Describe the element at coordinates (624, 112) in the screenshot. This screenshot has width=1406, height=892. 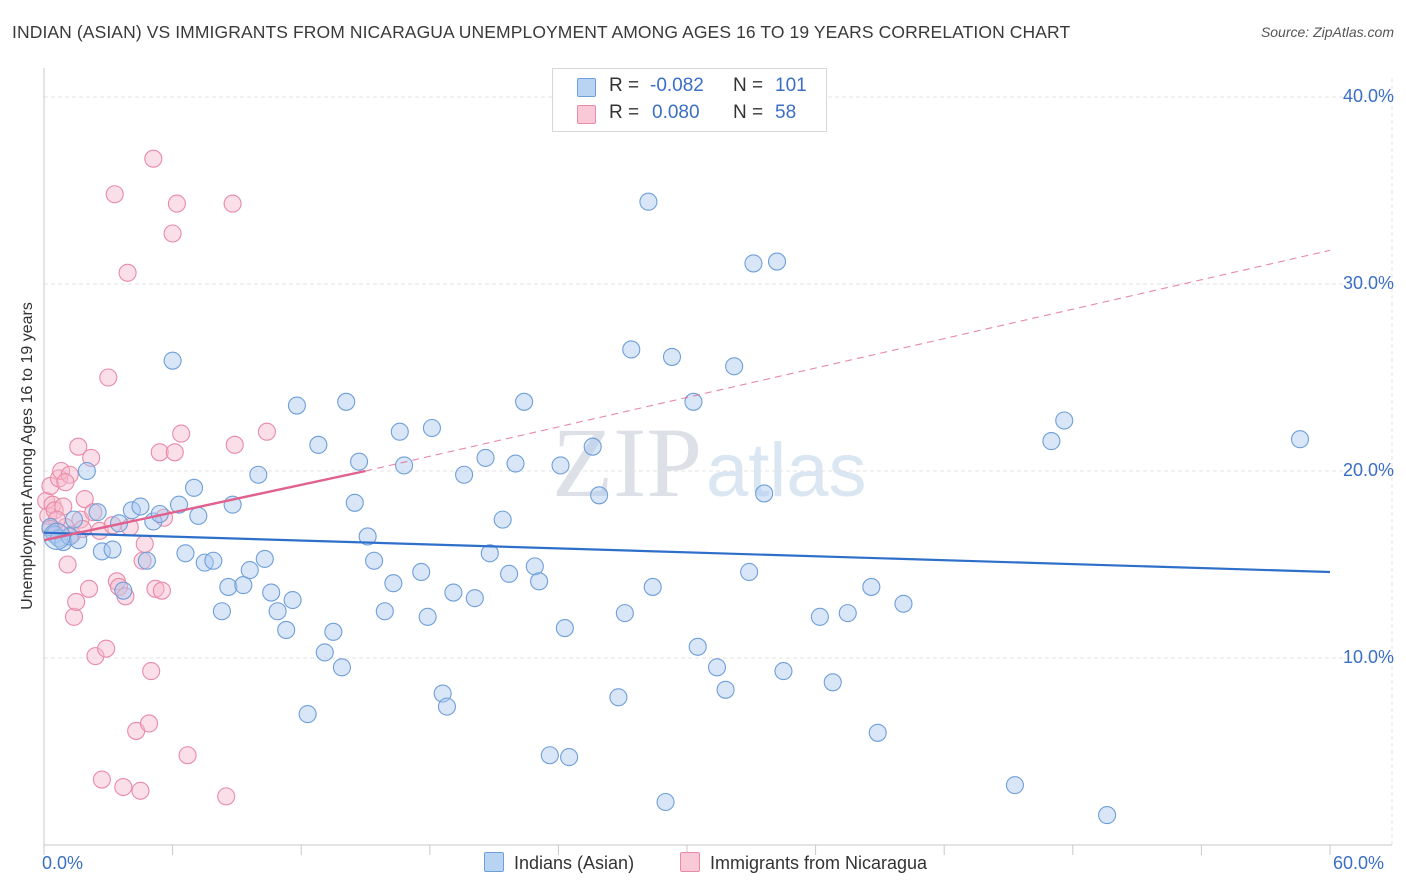
I see `legend-r-label: R =` at that location.